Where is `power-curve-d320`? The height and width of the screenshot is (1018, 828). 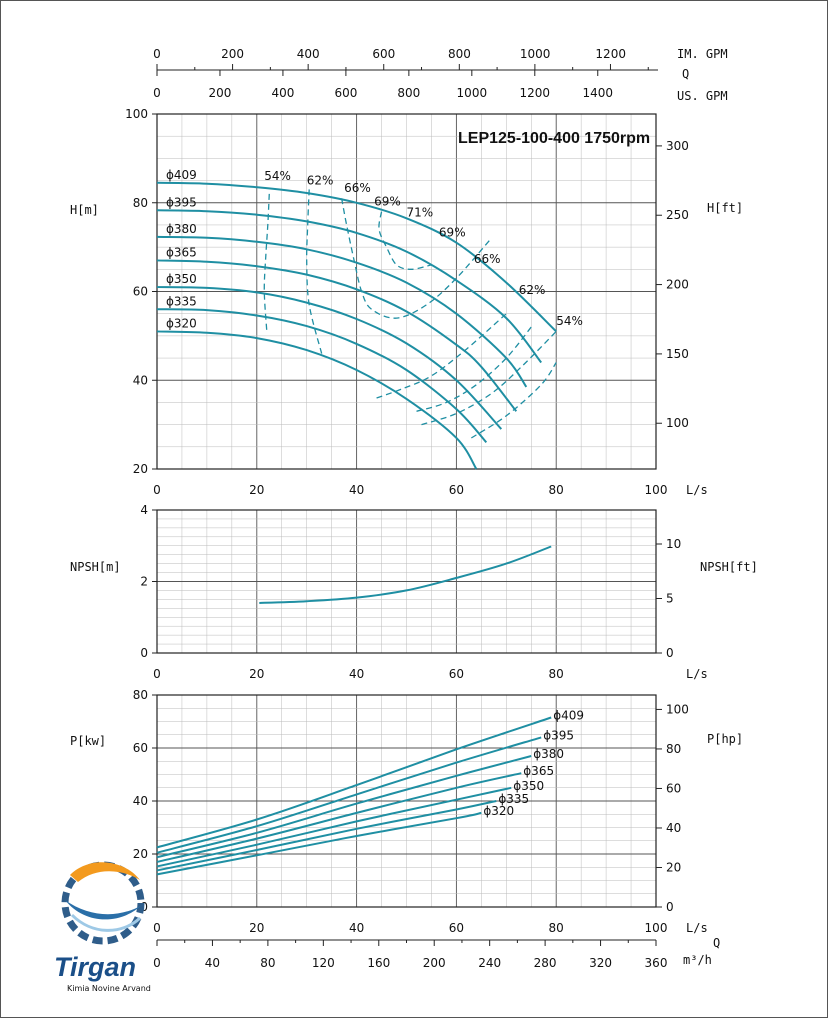 power-curve-d320 is located at coordinates (319, 843).